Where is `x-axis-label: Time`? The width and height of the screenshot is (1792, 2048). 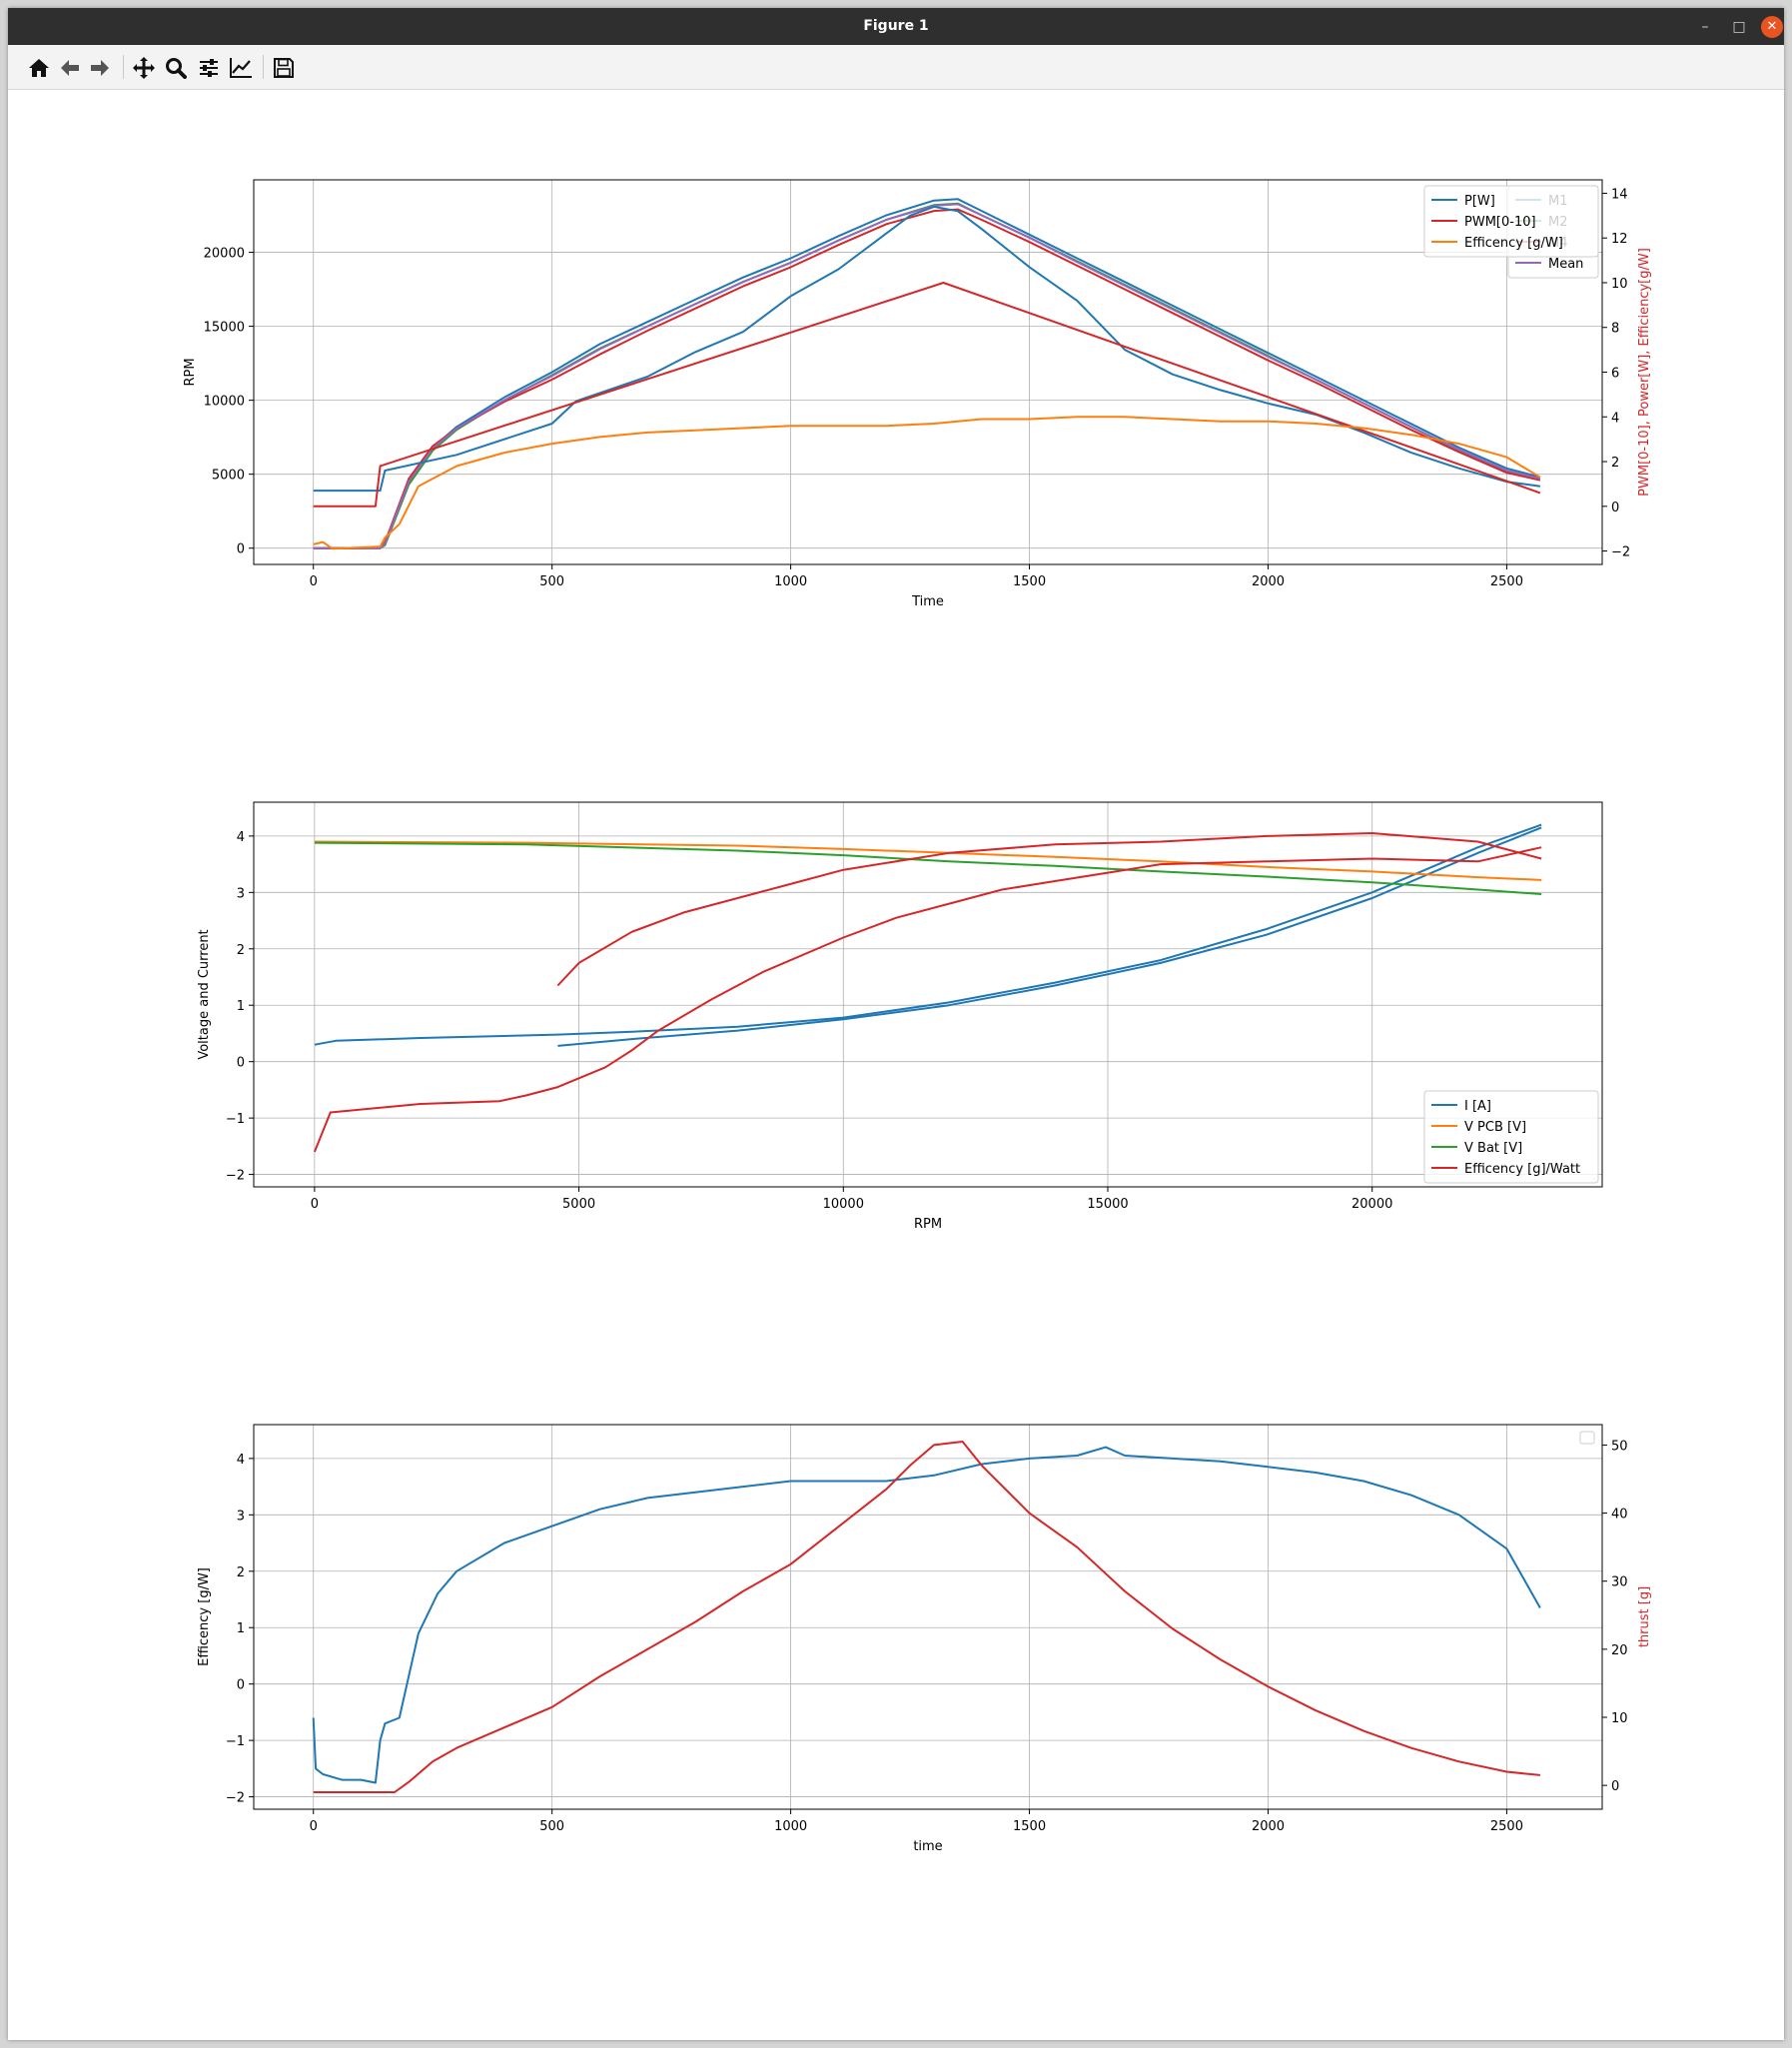
x-axis-label: Time is located at coordinates (927, 601).